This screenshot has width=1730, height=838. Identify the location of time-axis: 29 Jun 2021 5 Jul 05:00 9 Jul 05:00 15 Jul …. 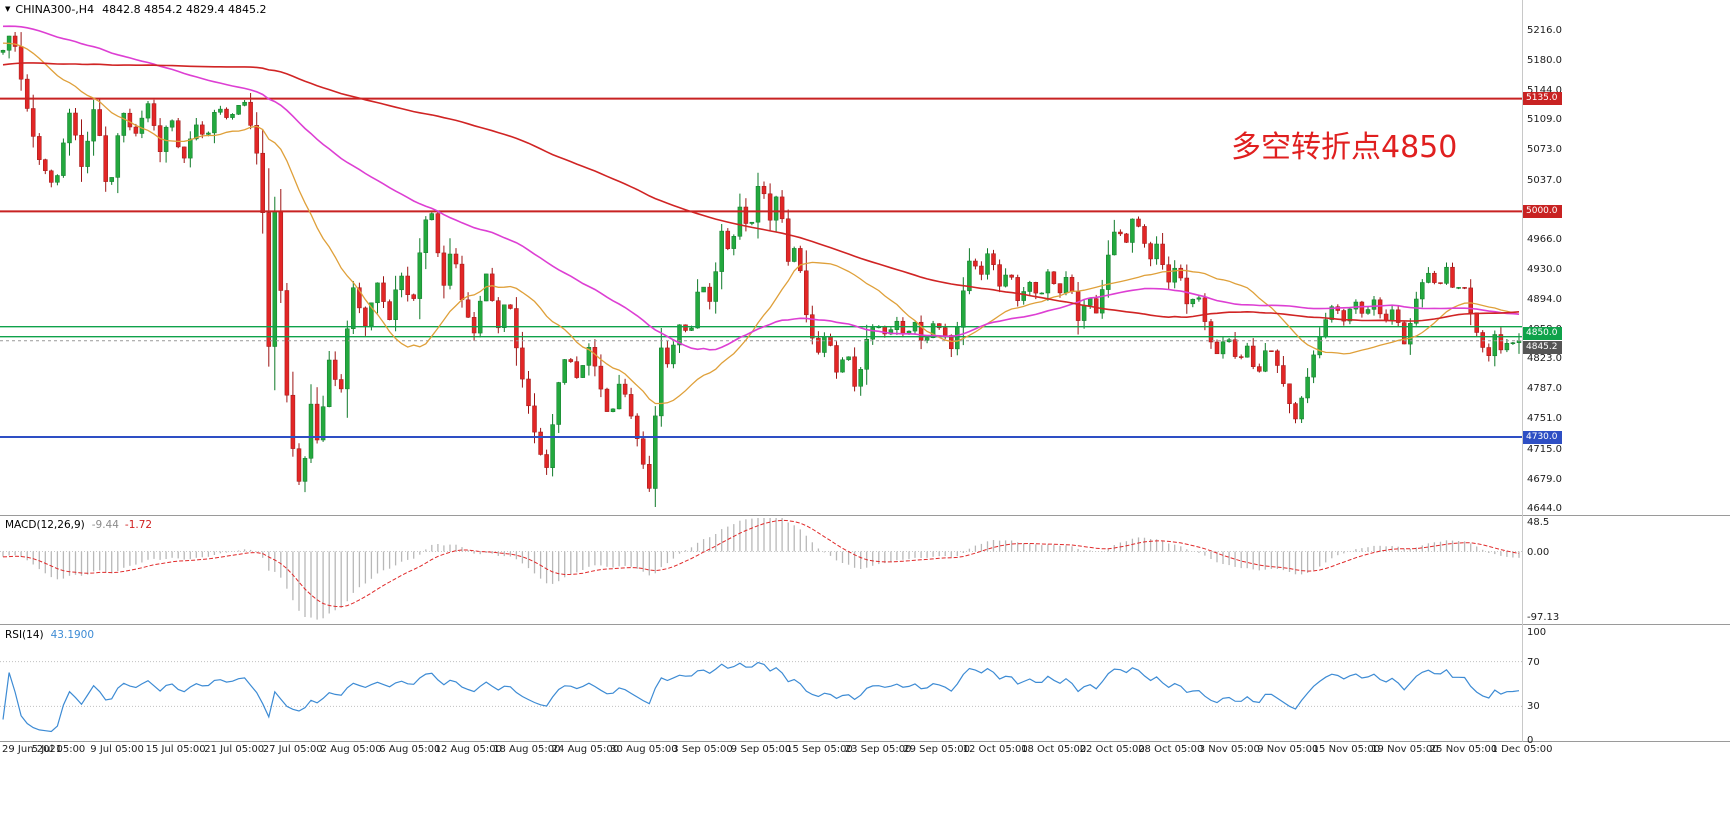
(800, 751).